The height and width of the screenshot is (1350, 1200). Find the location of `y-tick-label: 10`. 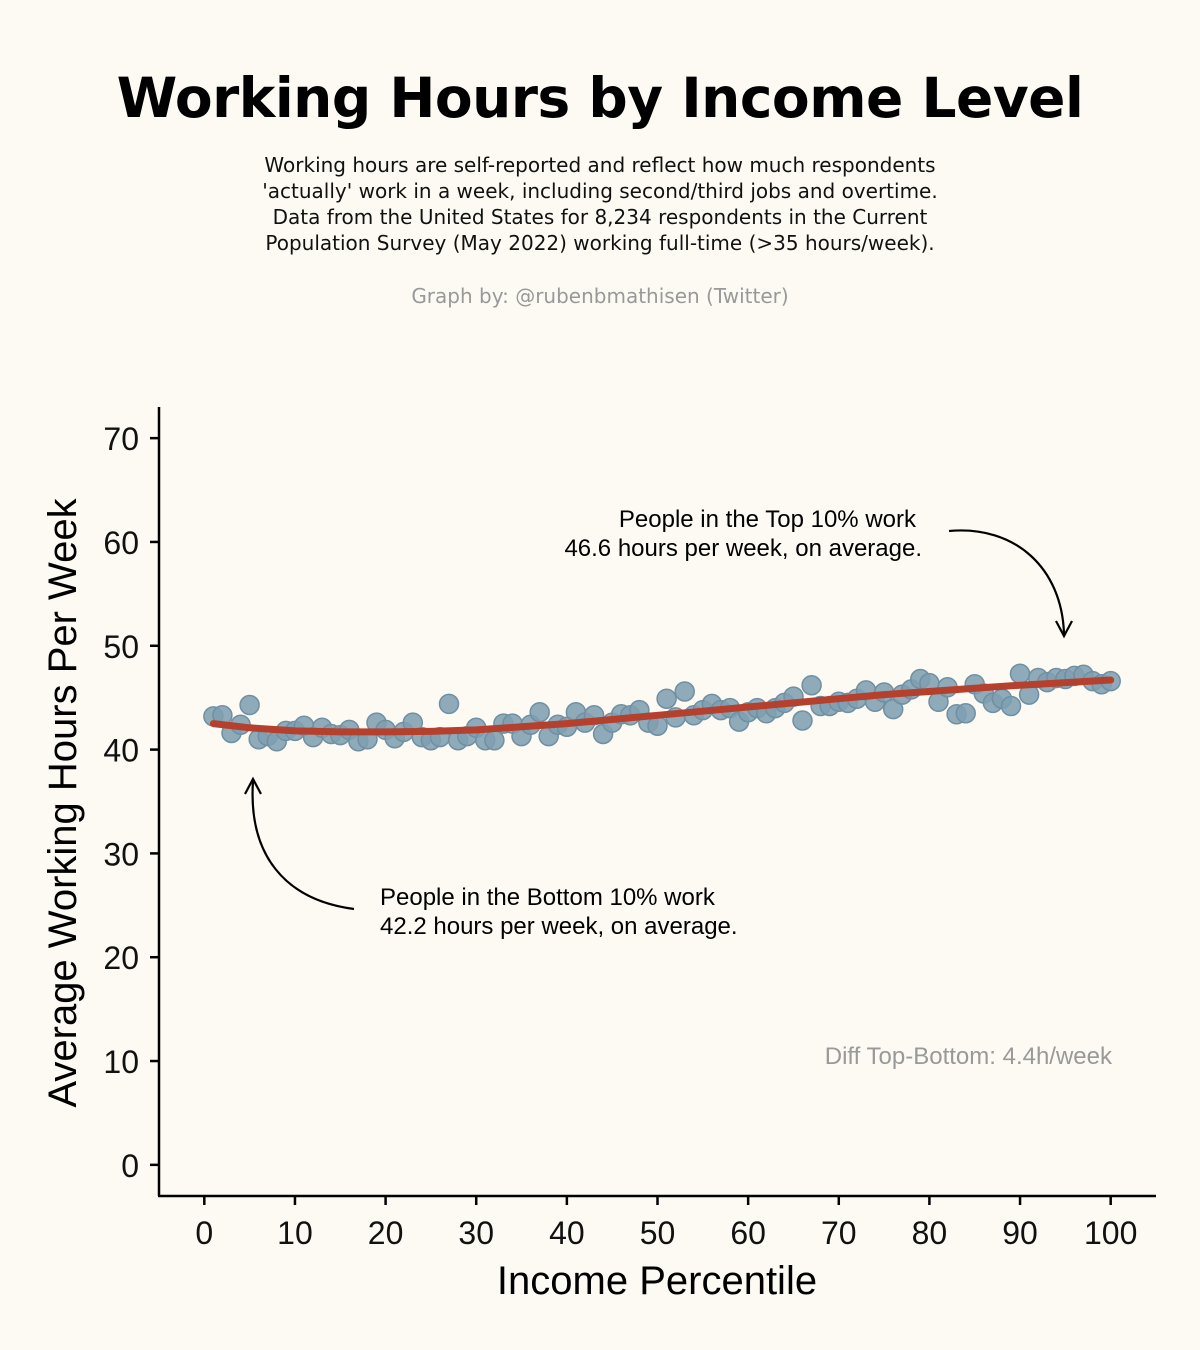

y-tick-label: 10 is located at coordinates (121, 1062).